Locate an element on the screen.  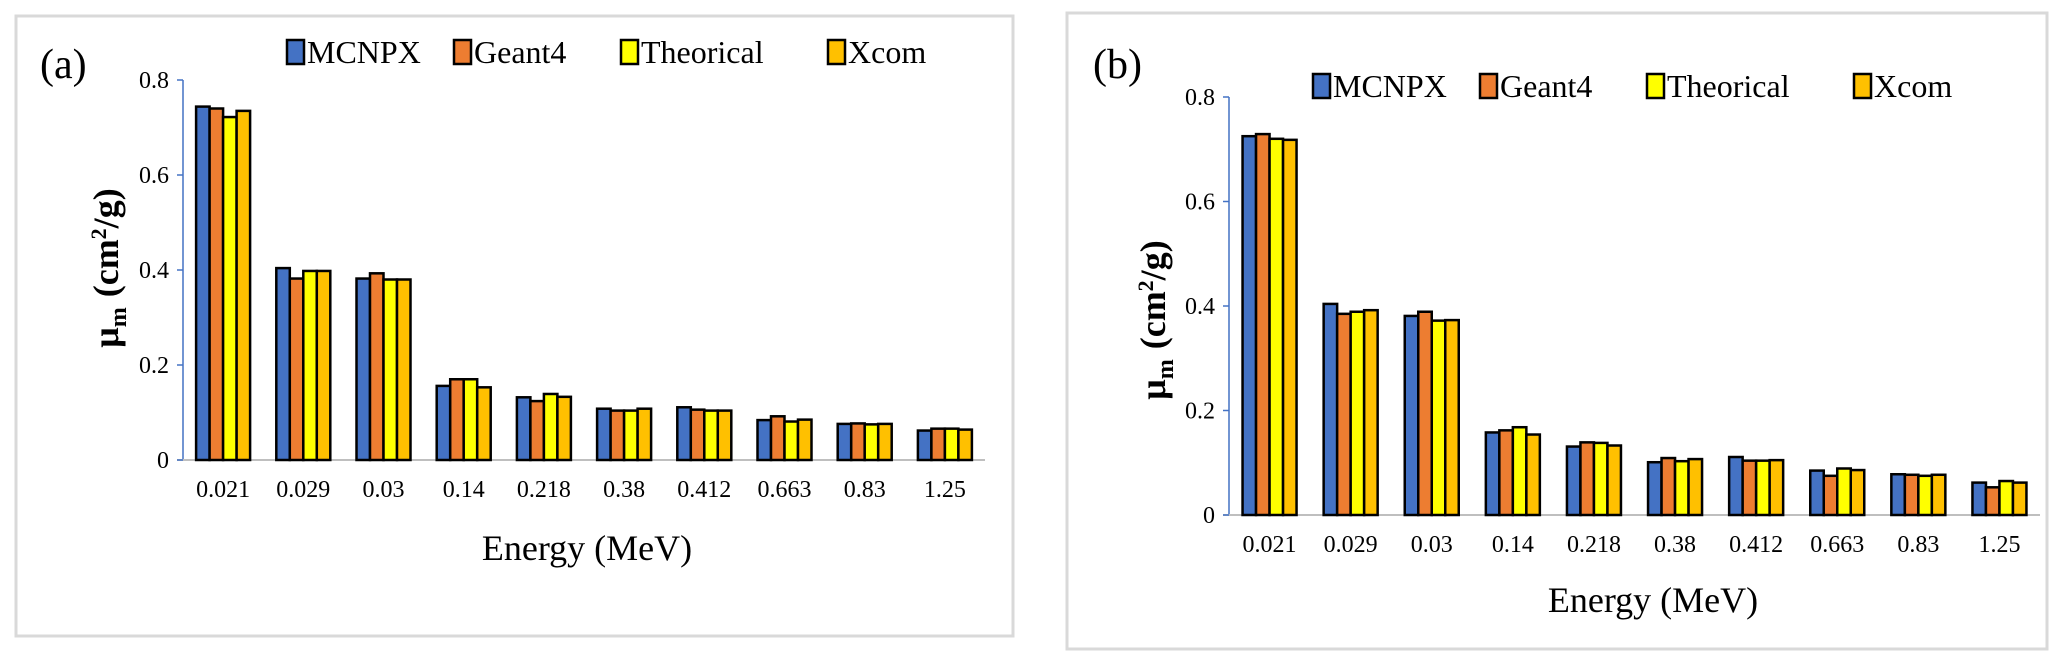
x-tick-label: 0.218 is located at coordinates (1594, 545).